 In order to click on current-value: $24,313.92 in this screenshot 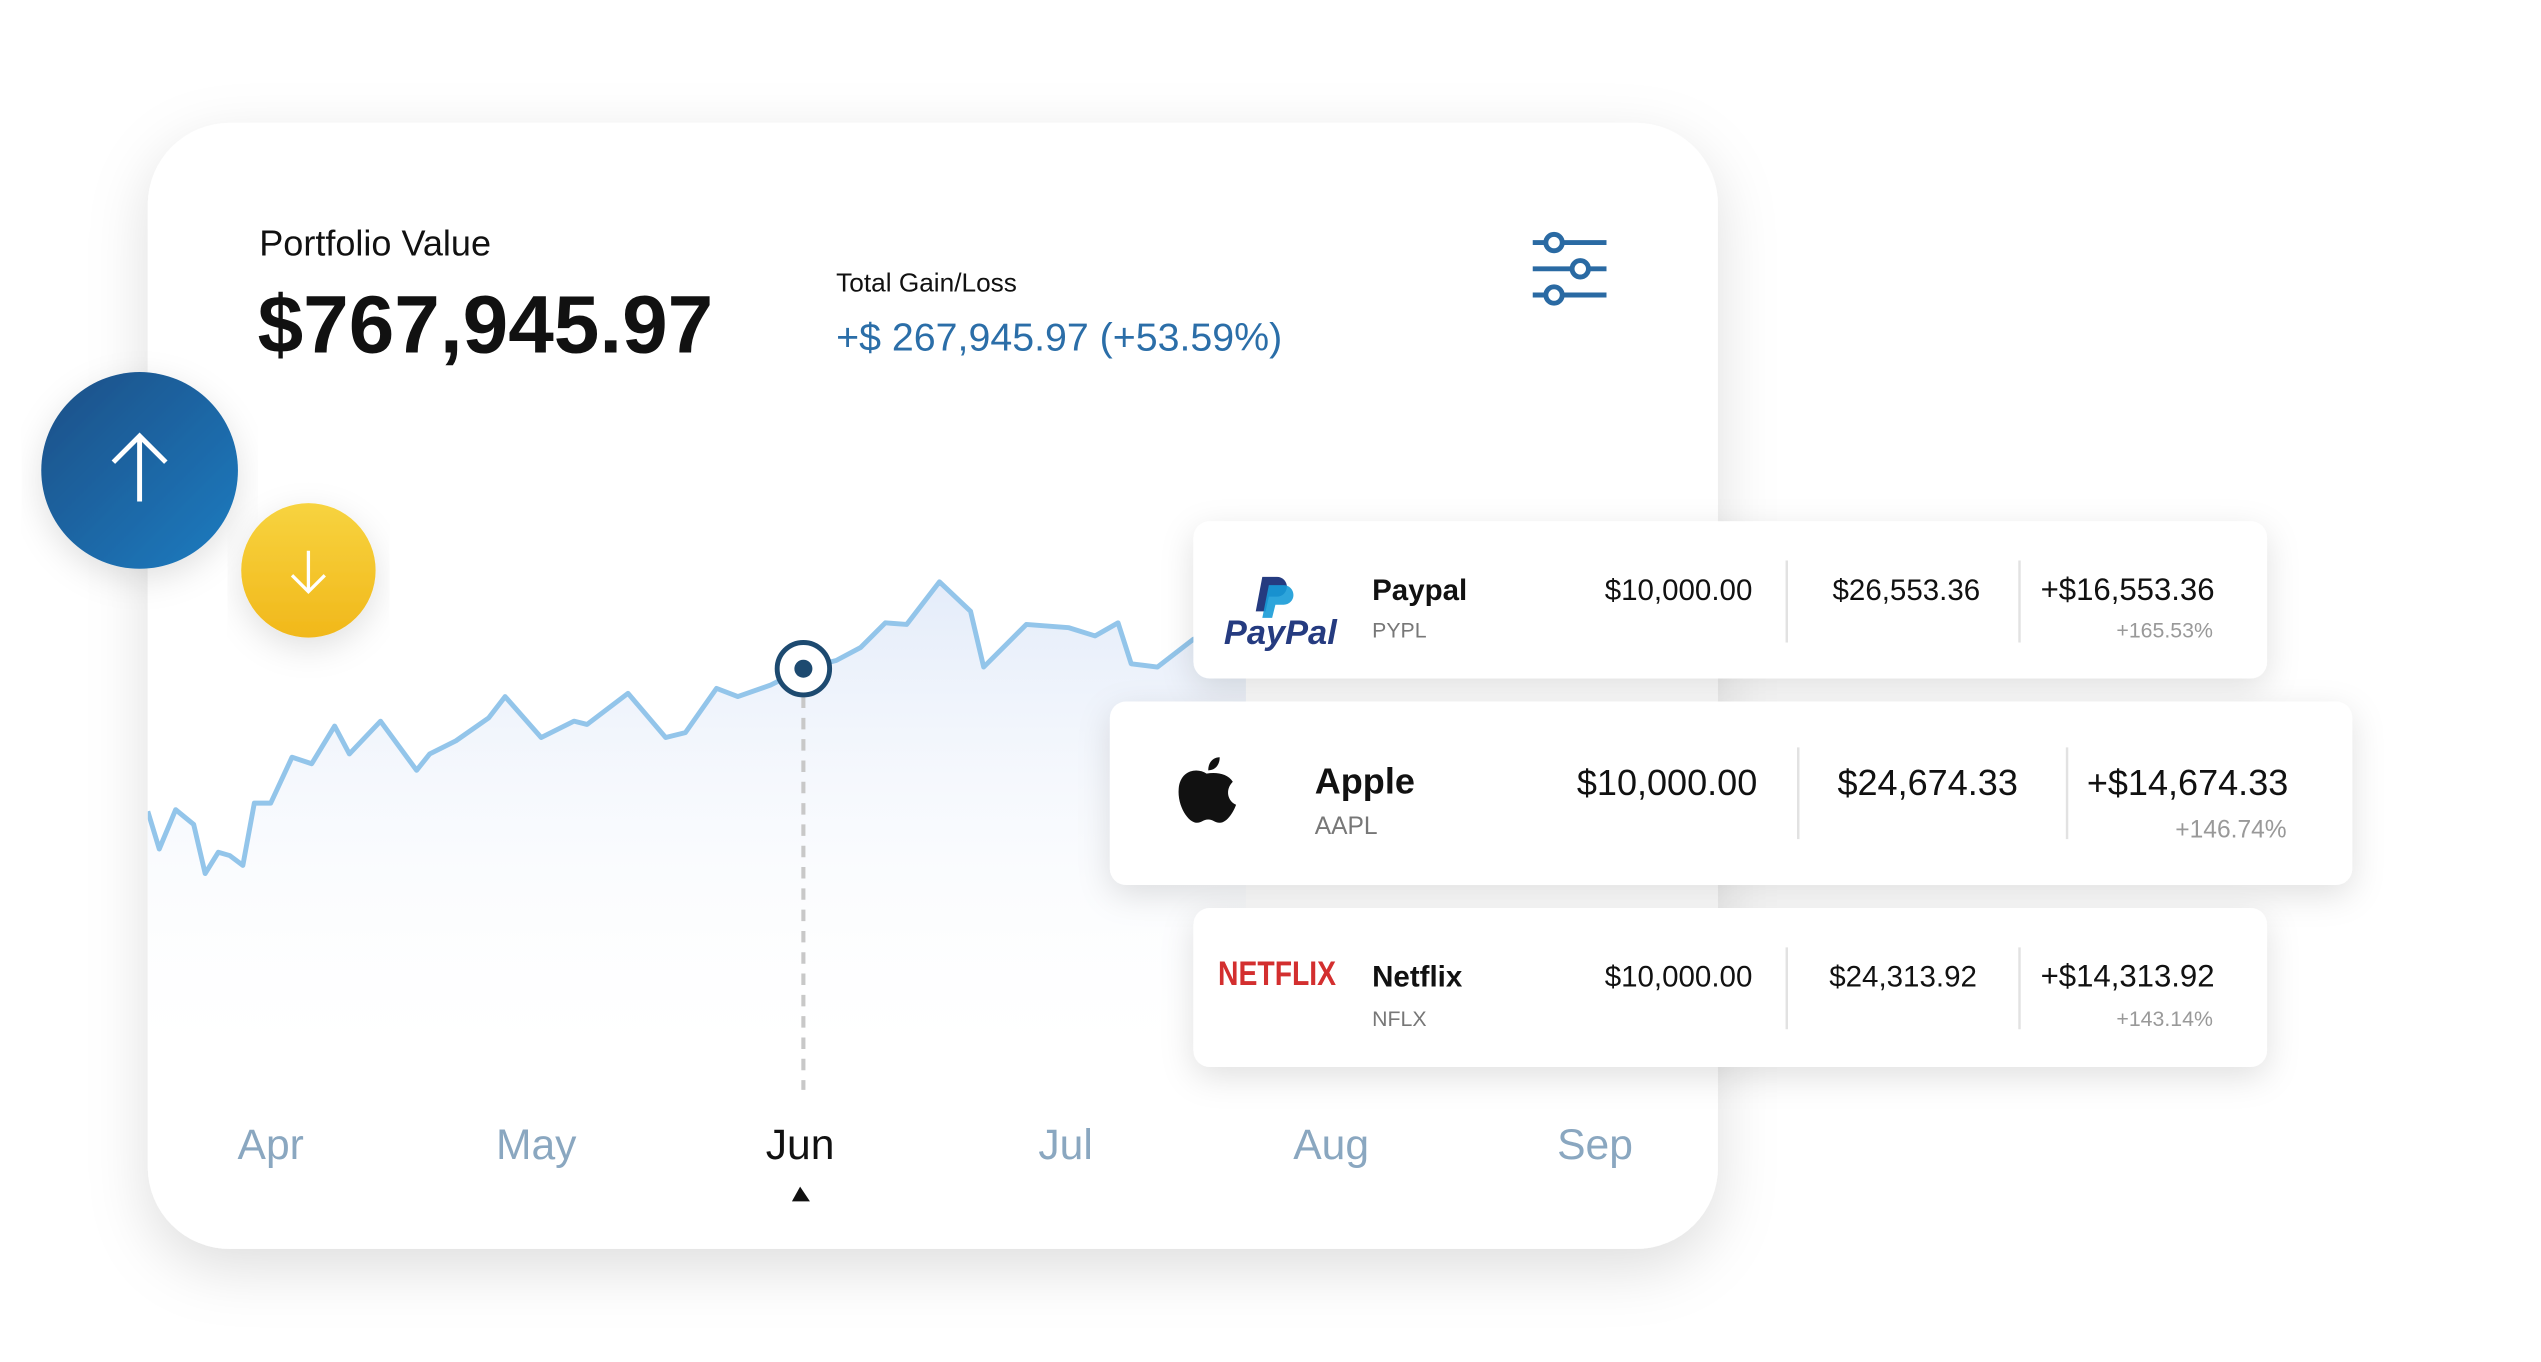, I will do `click(1903, 977)`.